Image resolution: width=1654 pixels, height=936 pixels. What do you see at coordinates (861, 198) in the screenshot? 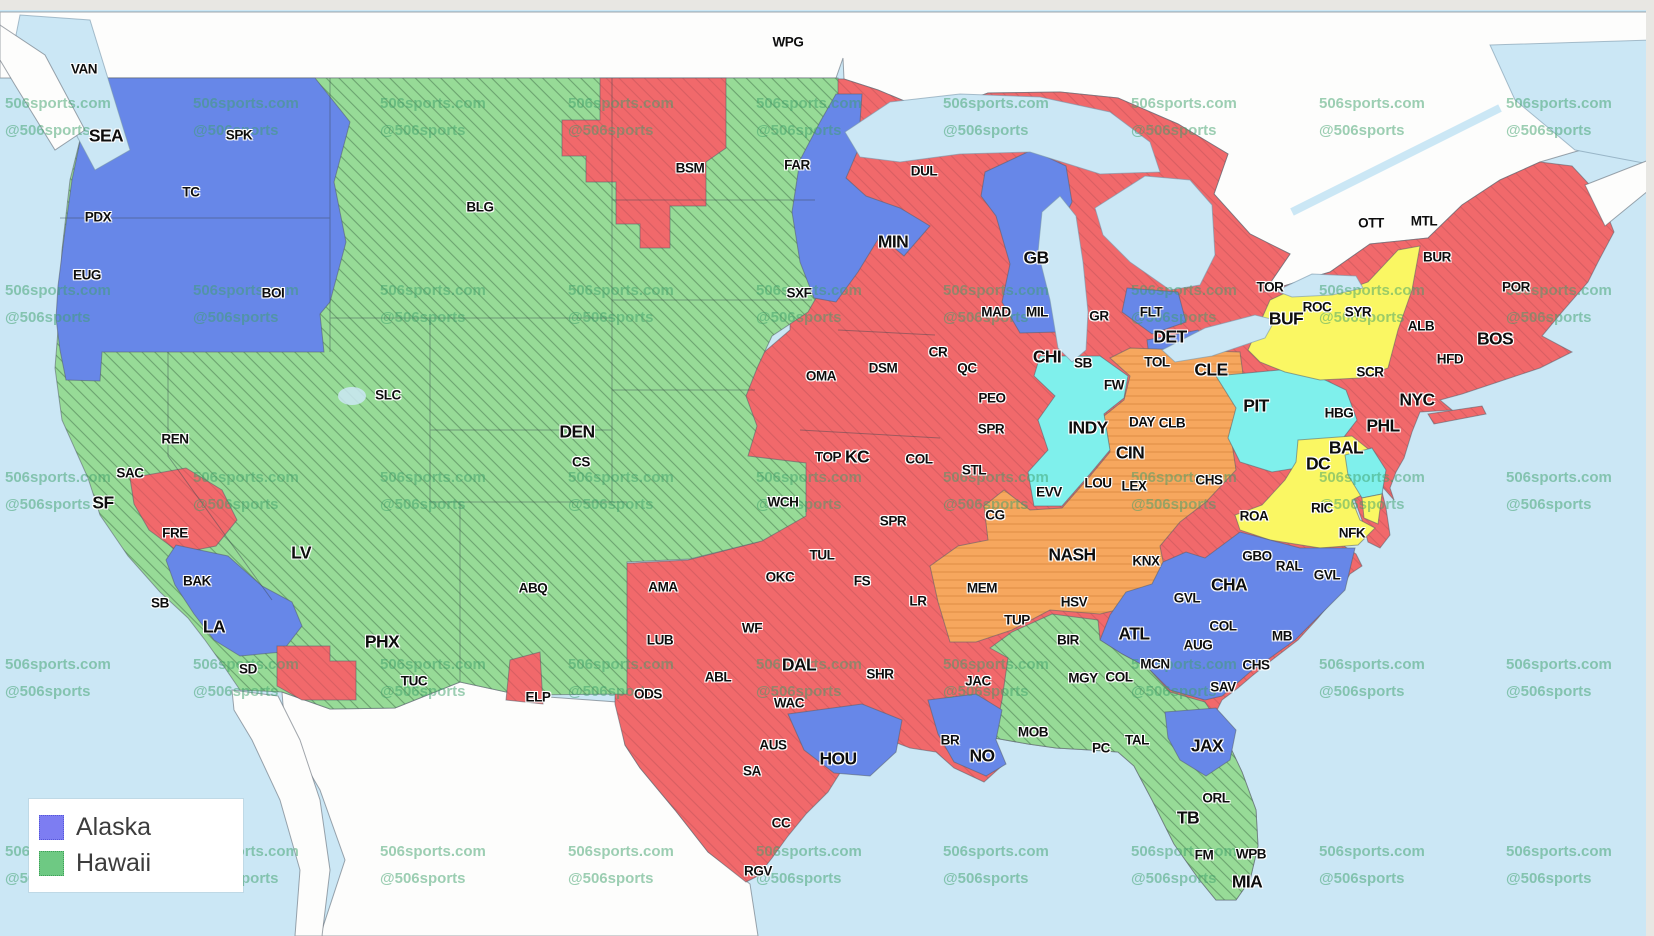
I see `region-blue-minnesota` at bounding box center [861, 198].